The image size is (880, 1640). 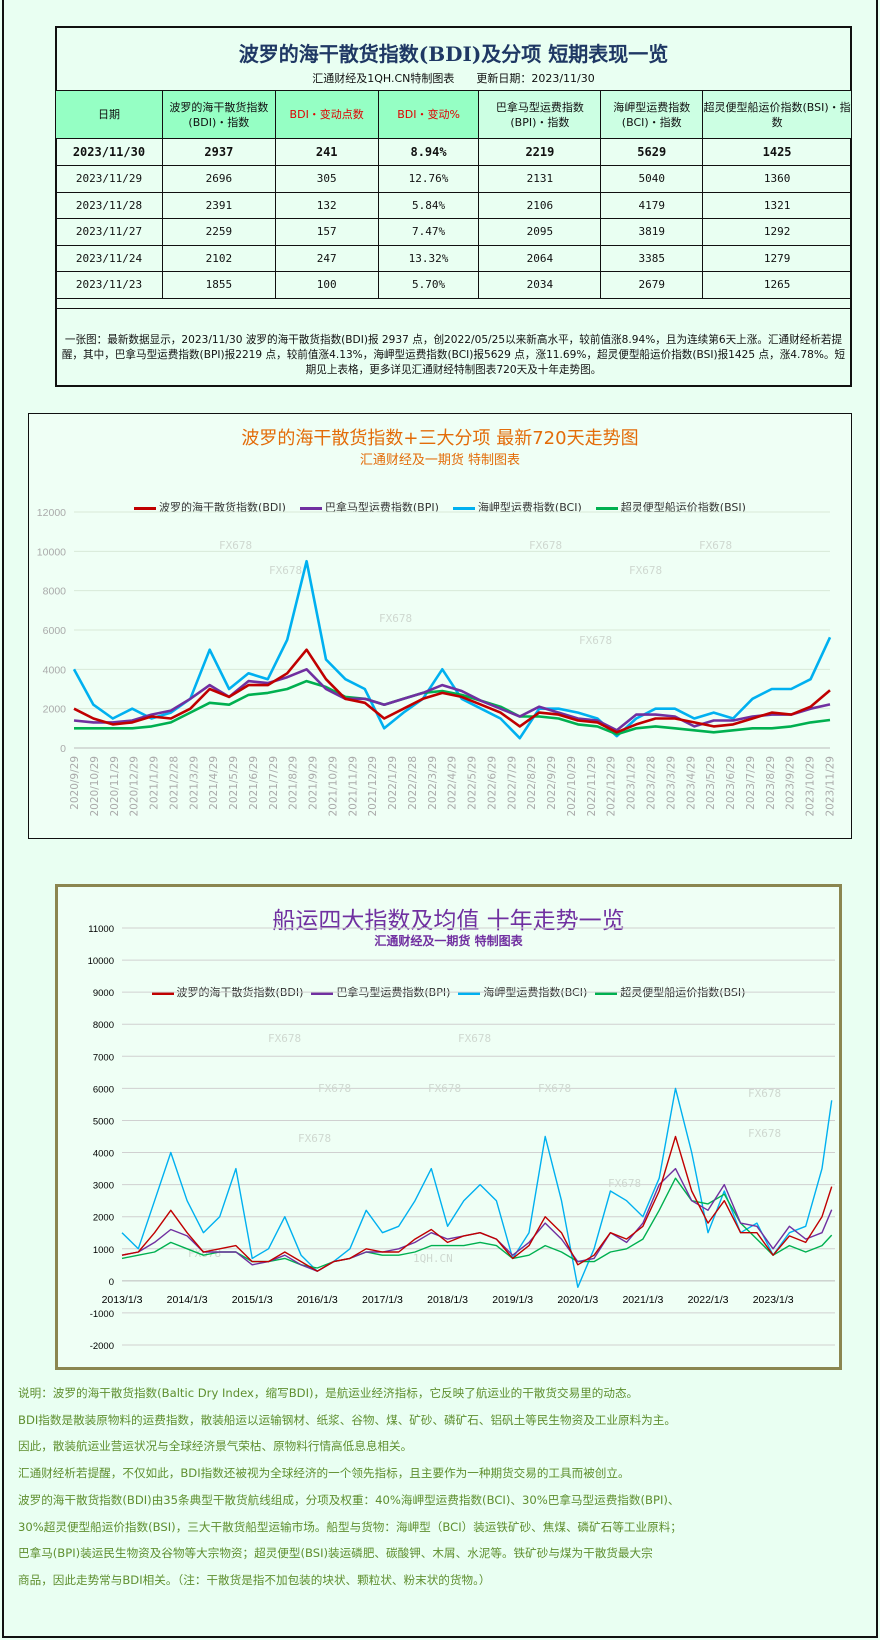 What do you see at coordinates (369, 507) in the screenshot?
I see `legend-item: 巴拿马型运费指数(BPI)` at bounding box center [369, 507].